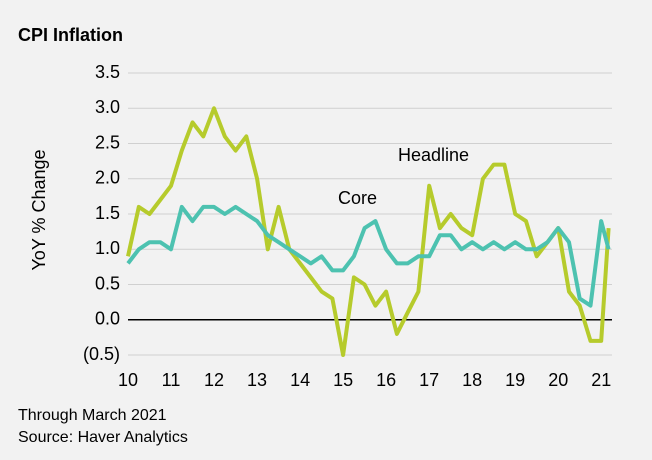 This screenshot has width=652, height=460. I want to click on y-tick-label: 1.0, so click(107, 248).